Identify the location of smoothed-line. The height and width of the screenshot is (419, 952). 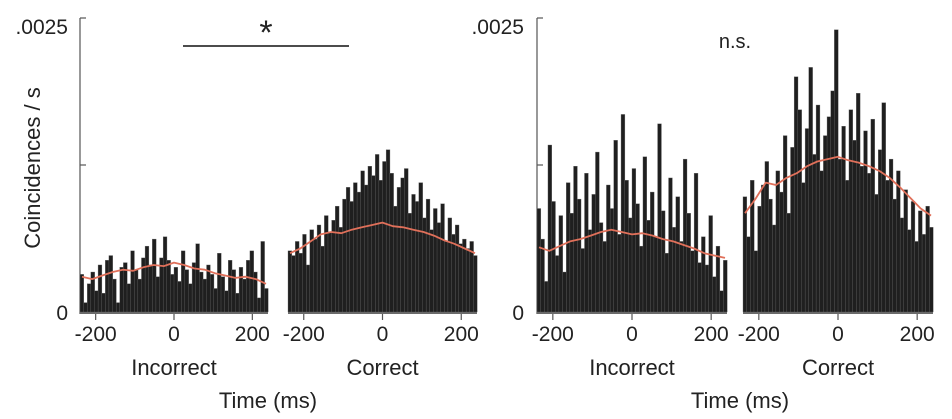
(838, 186).